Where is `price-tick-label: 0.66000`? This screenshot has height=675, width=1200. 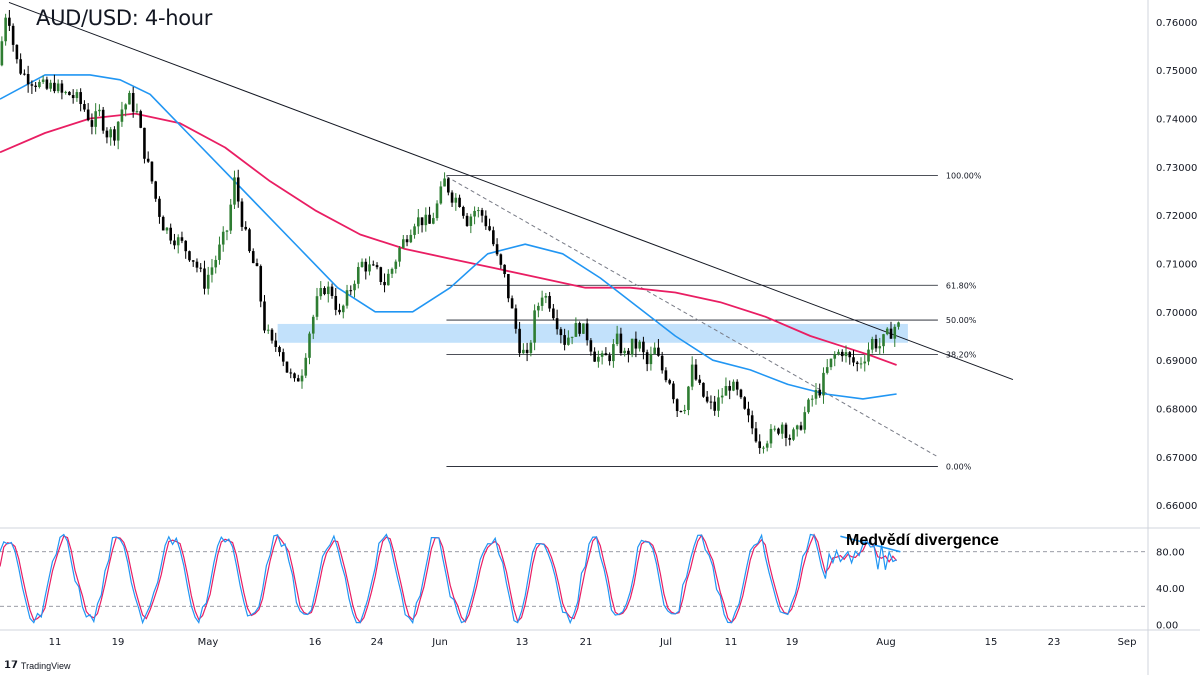 price-tick-label: 0.66000 is located at coordinates (1176, 506).